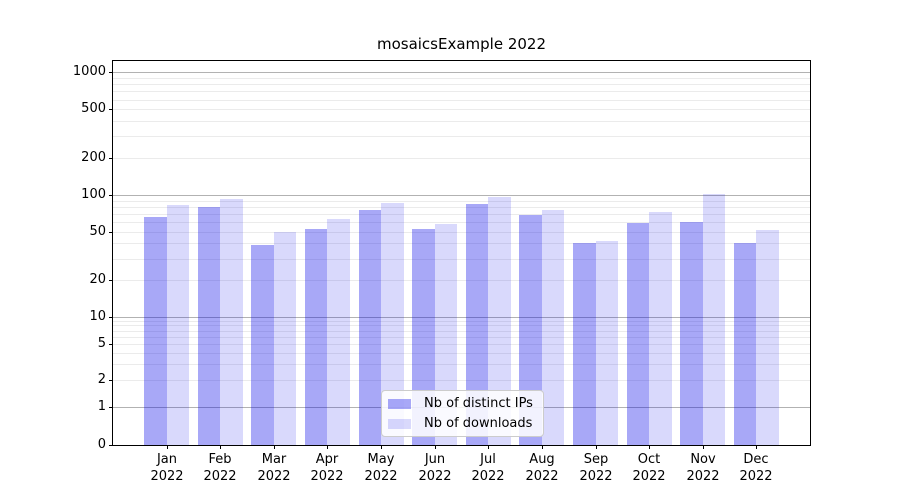 This screenshot has width=900, height=500. Describe the element at coordinates (638, 334) in the screenshot. I see `bar-ips-oct` at that location.